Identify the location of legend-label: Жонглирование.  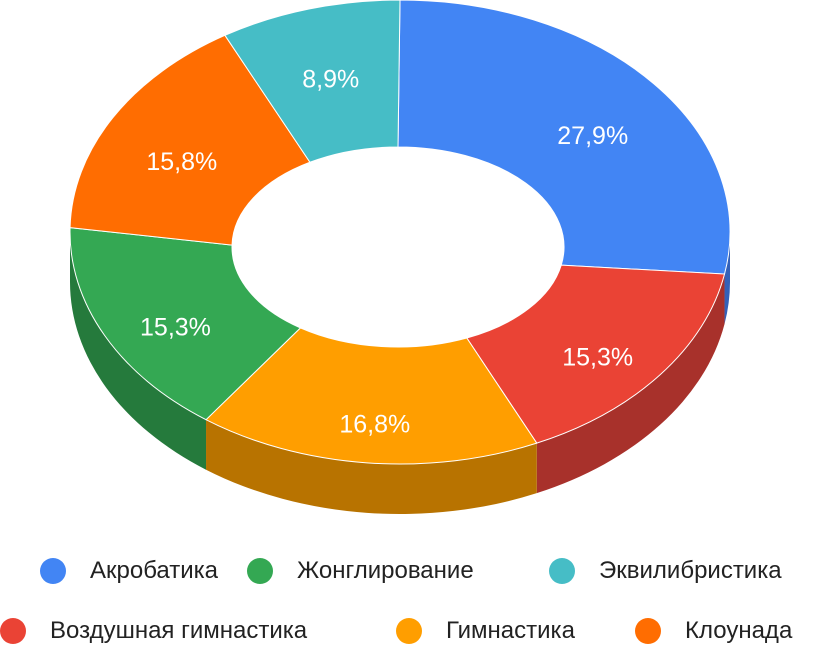
(385, 570).